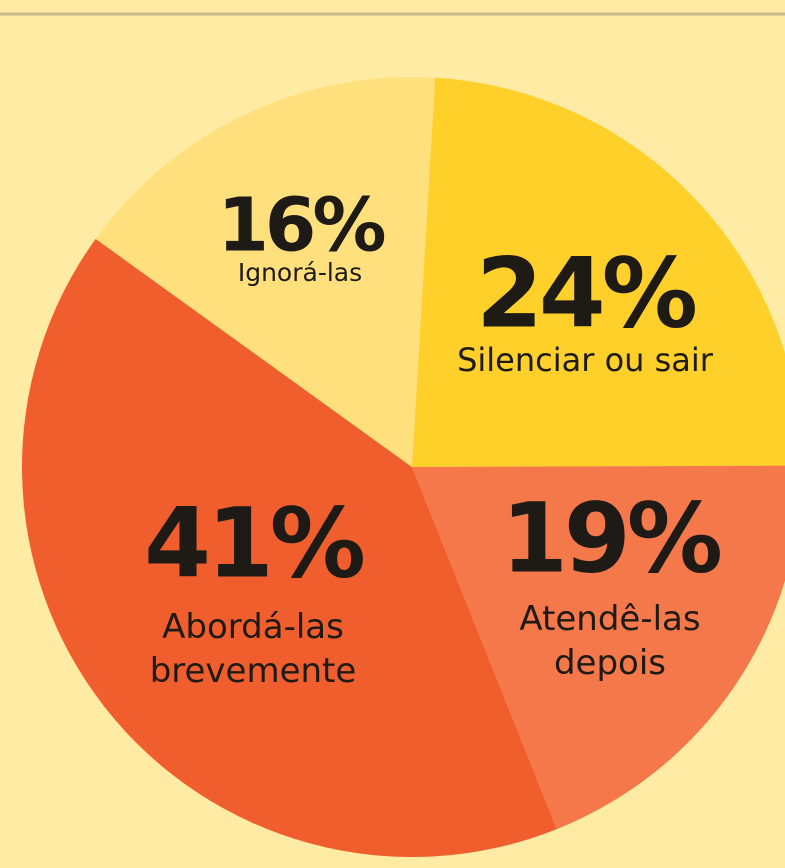 The image size is (785, 868). Describe the element at coordinates (586, 293) in the screenshot. I see `value-label: 24%` at that location.